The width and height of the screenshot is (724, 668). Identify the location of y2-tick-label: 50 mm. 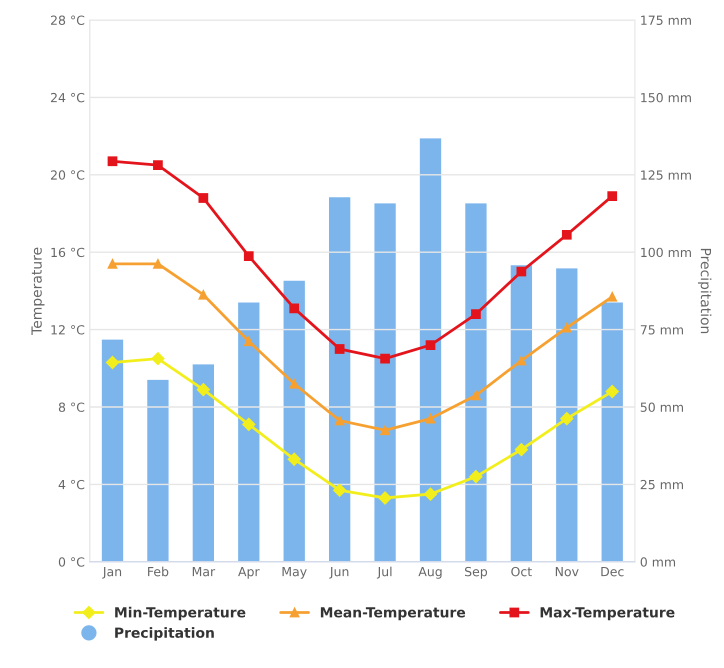
(661, 407).